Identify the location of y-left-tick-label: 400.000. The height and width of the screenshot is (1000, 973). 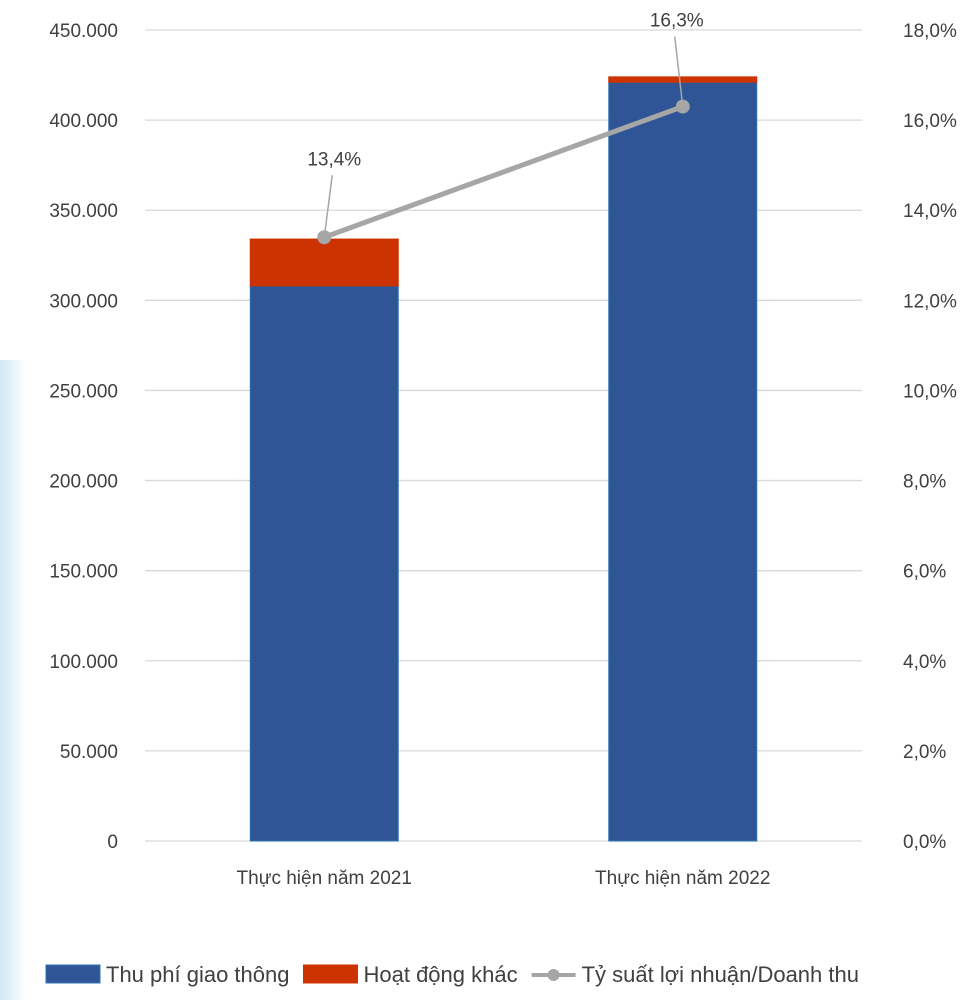
(83, 121).